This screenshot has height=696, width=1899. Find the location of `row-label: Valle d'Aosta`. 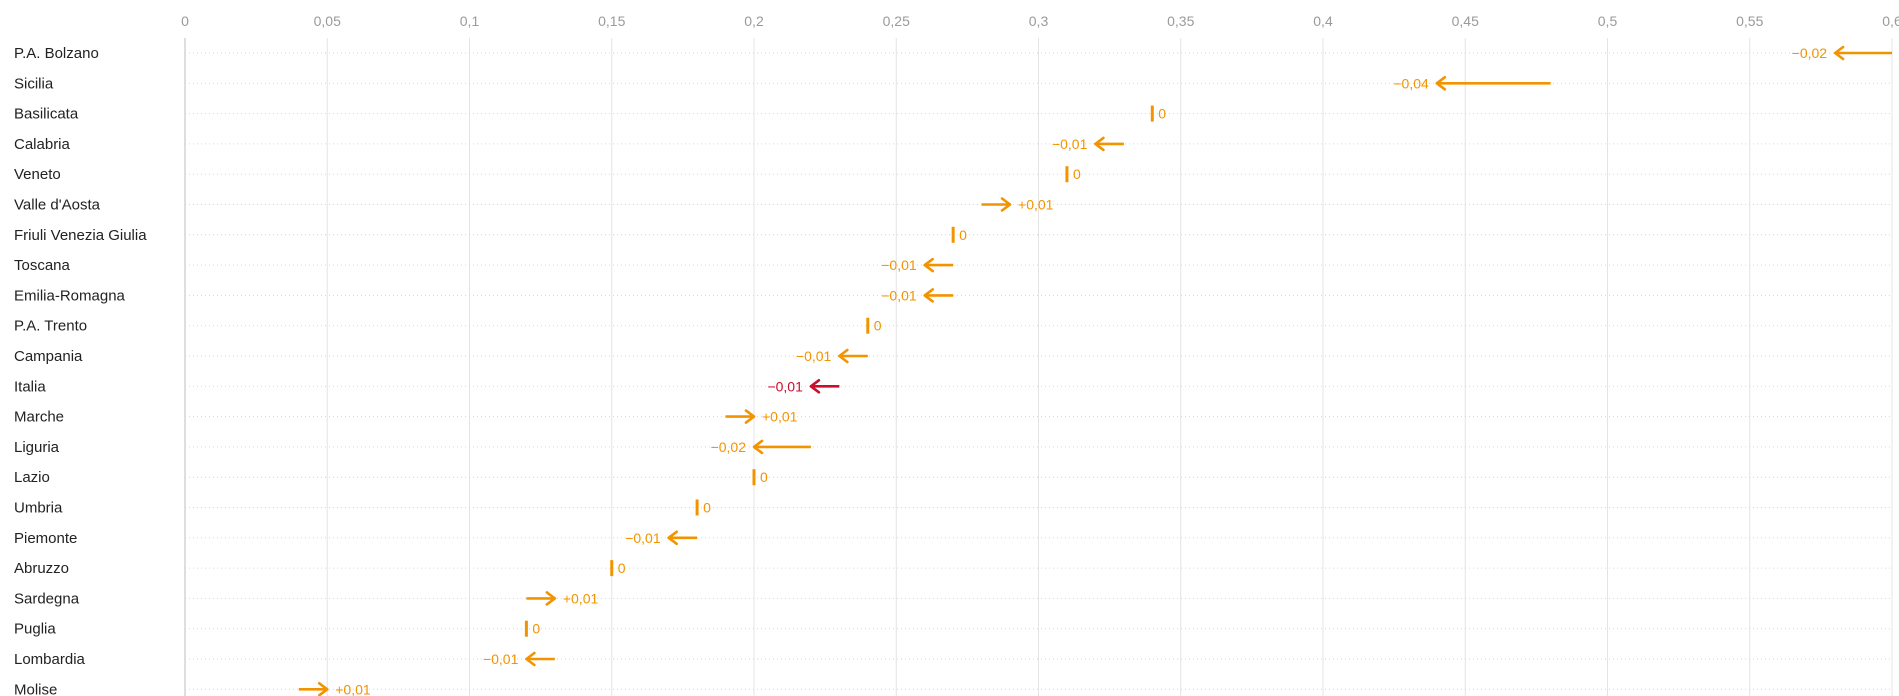

row-label: Valle d'Aosta is located at coordinates (57, 205).